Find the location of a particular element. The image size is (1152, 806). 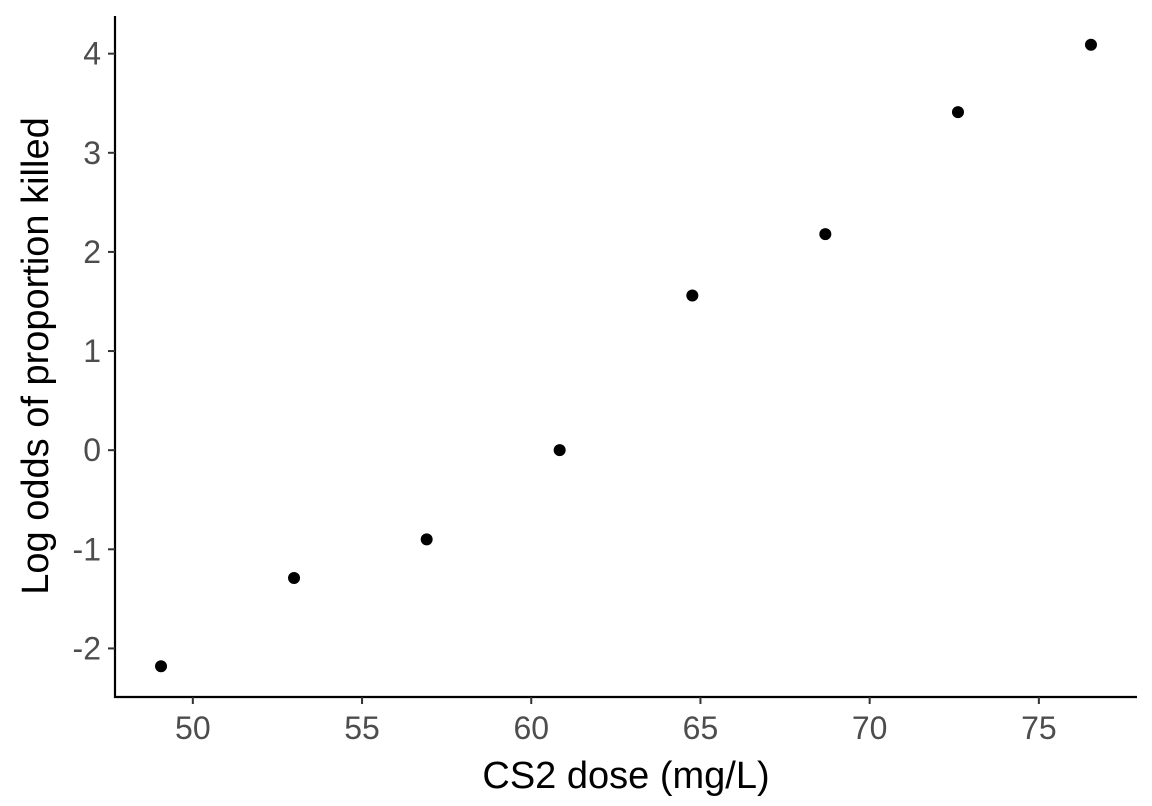

y-tick-label: 1 is located at coordinates (92, 351).